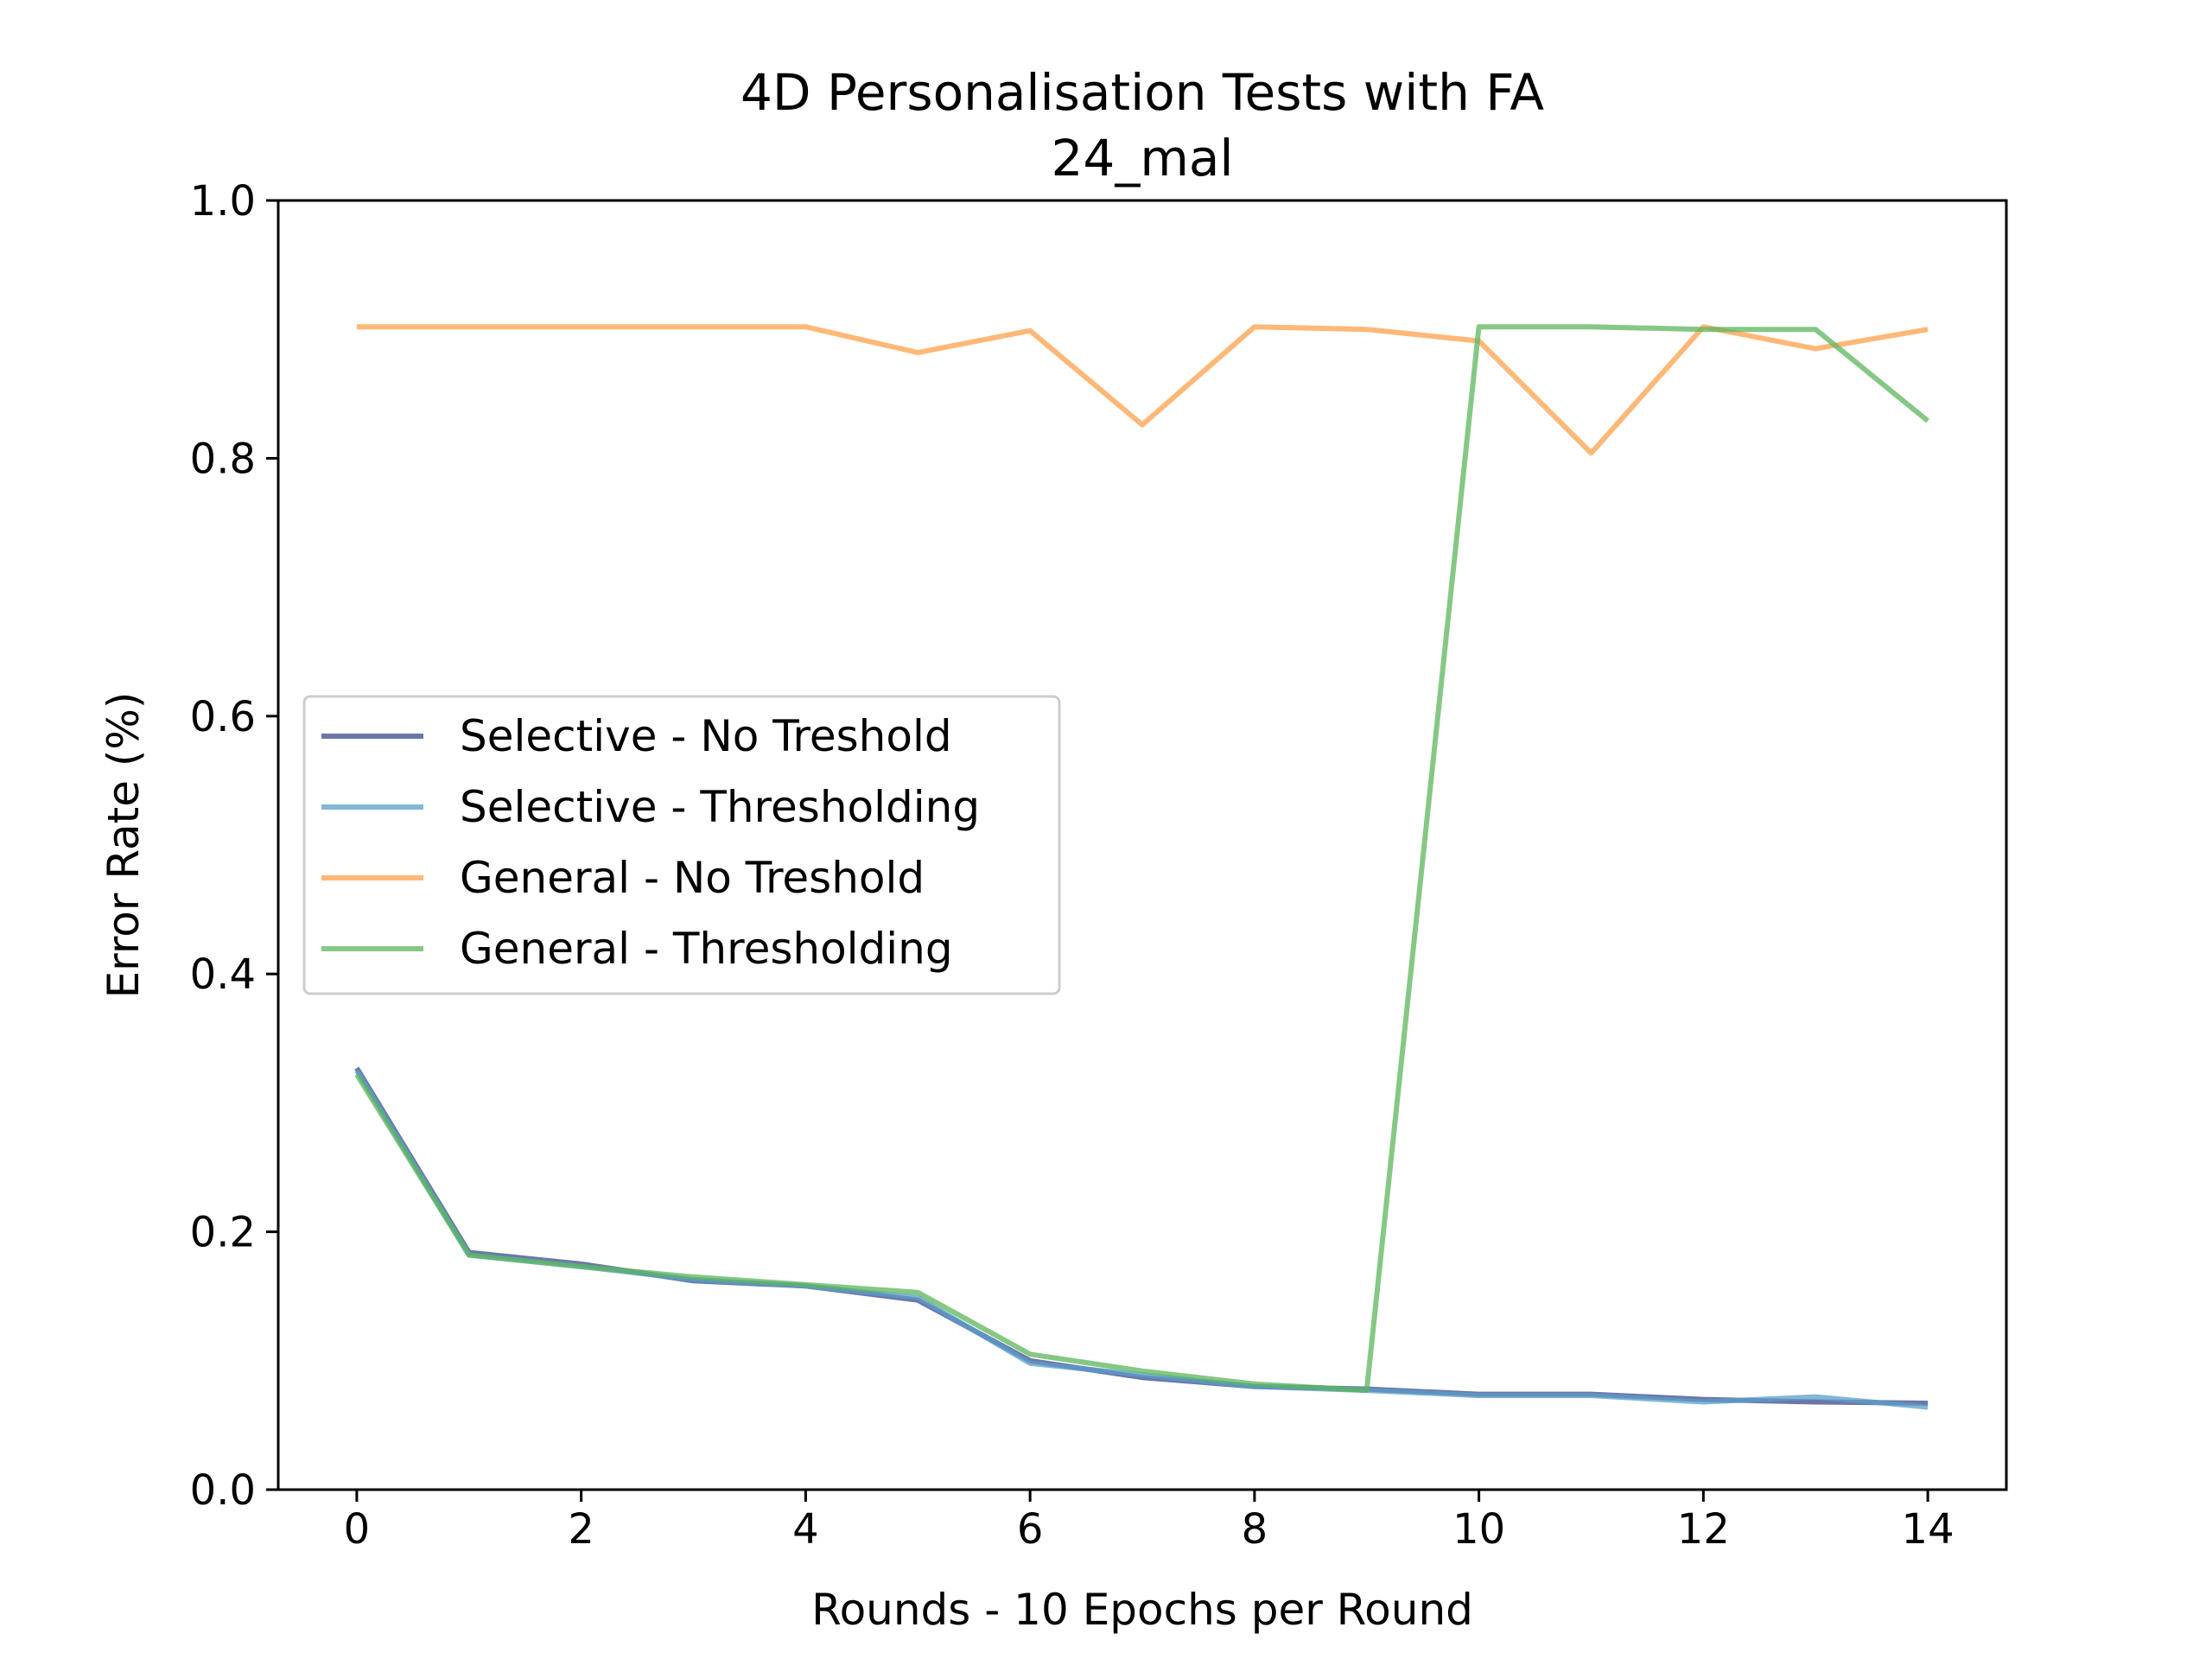  What do you see at coordinates (805, 1529) in the screenshot?
I see `x-tick-label: 4` at bounding box center [805, 1529].